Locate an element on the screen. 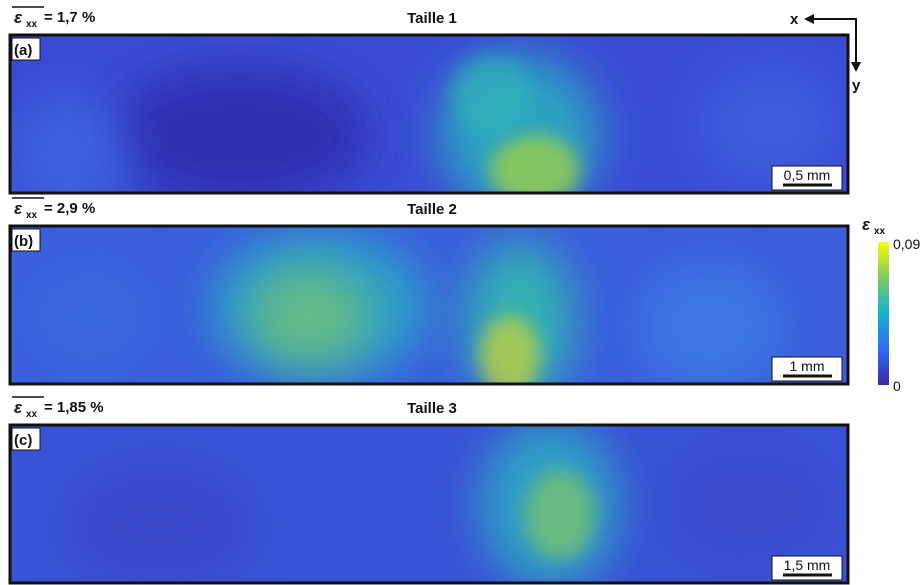  strain-value: = 2,9 % is located at coordinates (69, 208).